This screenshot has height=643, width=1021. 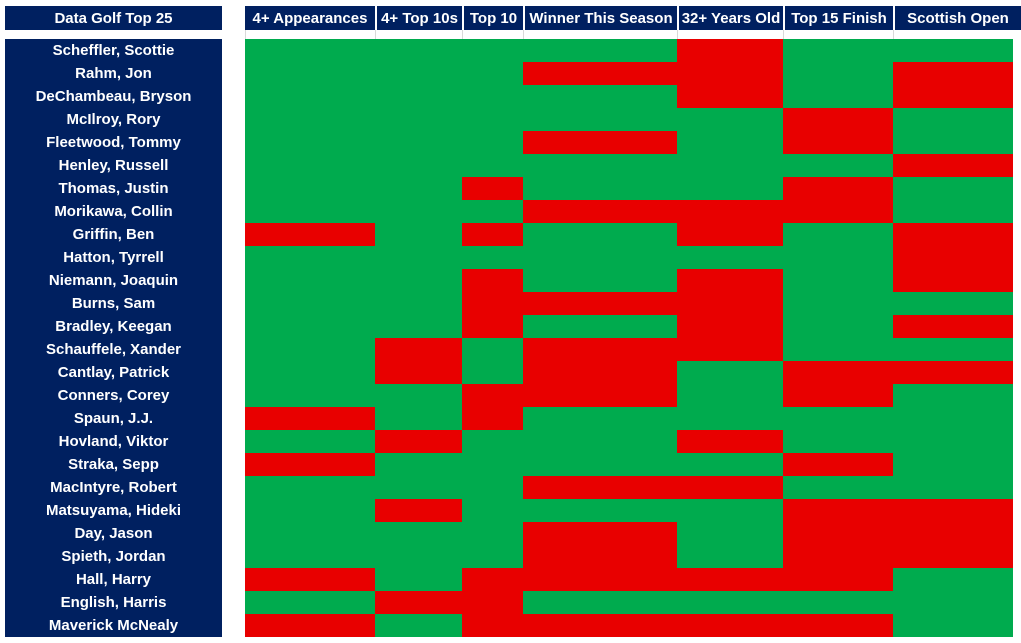 I want to click on row-label: DeChambeau, Bryson, so click(x=113, y=96).